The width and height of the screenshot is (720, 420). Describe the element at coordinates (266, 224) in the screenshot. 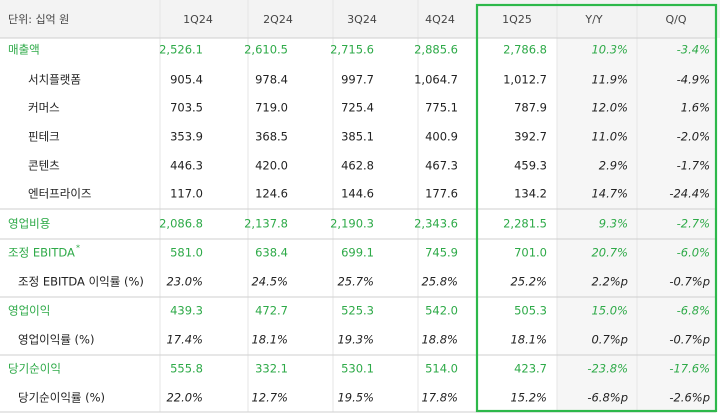

I see `cell-value: 2,137.8` at that location.